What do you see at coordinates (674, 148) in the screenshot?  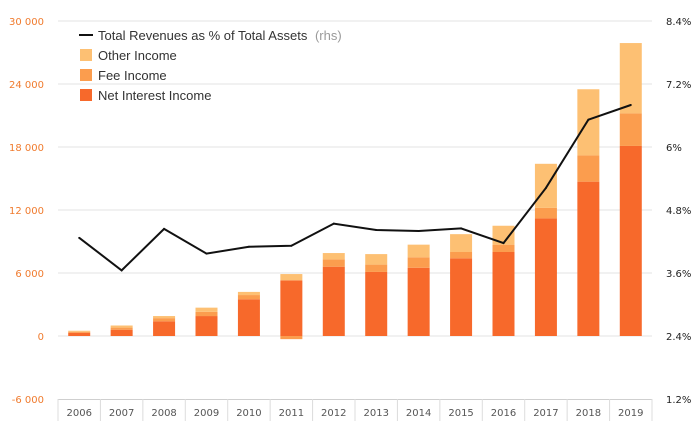 I see `right-tick-label: 6%` at bounding box center [674, 148].